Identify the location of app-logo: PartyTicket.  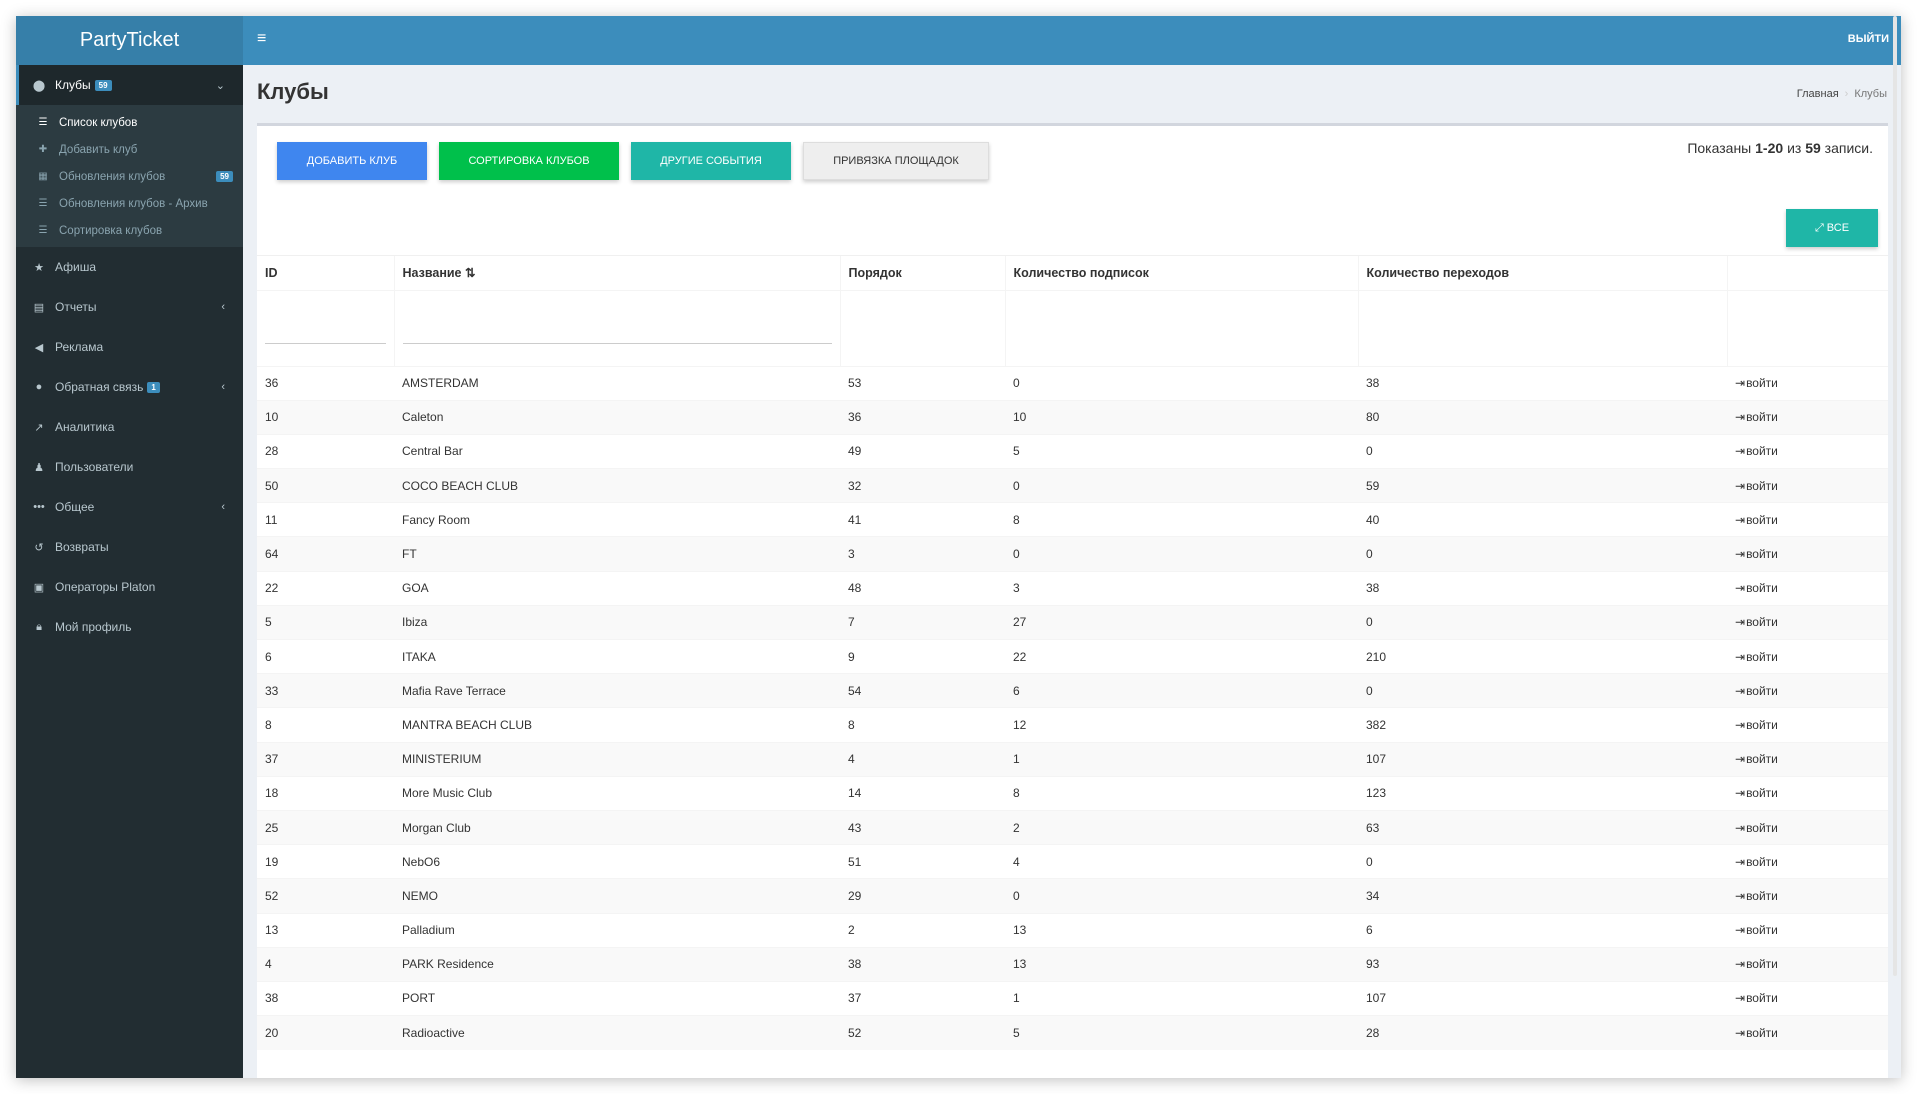
(129, 40).